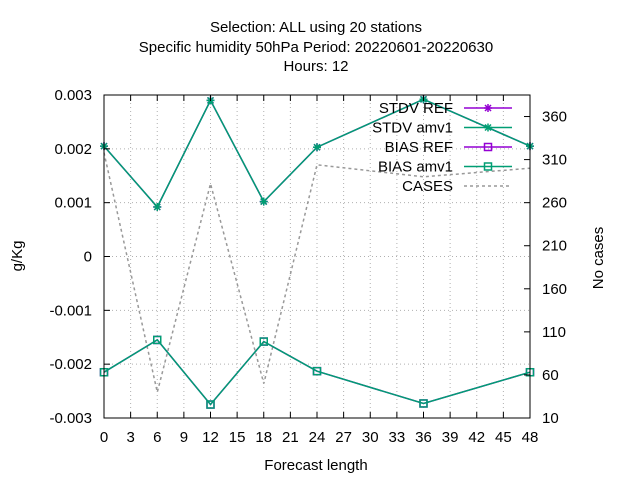 The image size is (640, 480). What do you see at coordinates (419, 147) in the screenshot?
I see `legend-label: BIAS REF` at bounding box center [419, 147].